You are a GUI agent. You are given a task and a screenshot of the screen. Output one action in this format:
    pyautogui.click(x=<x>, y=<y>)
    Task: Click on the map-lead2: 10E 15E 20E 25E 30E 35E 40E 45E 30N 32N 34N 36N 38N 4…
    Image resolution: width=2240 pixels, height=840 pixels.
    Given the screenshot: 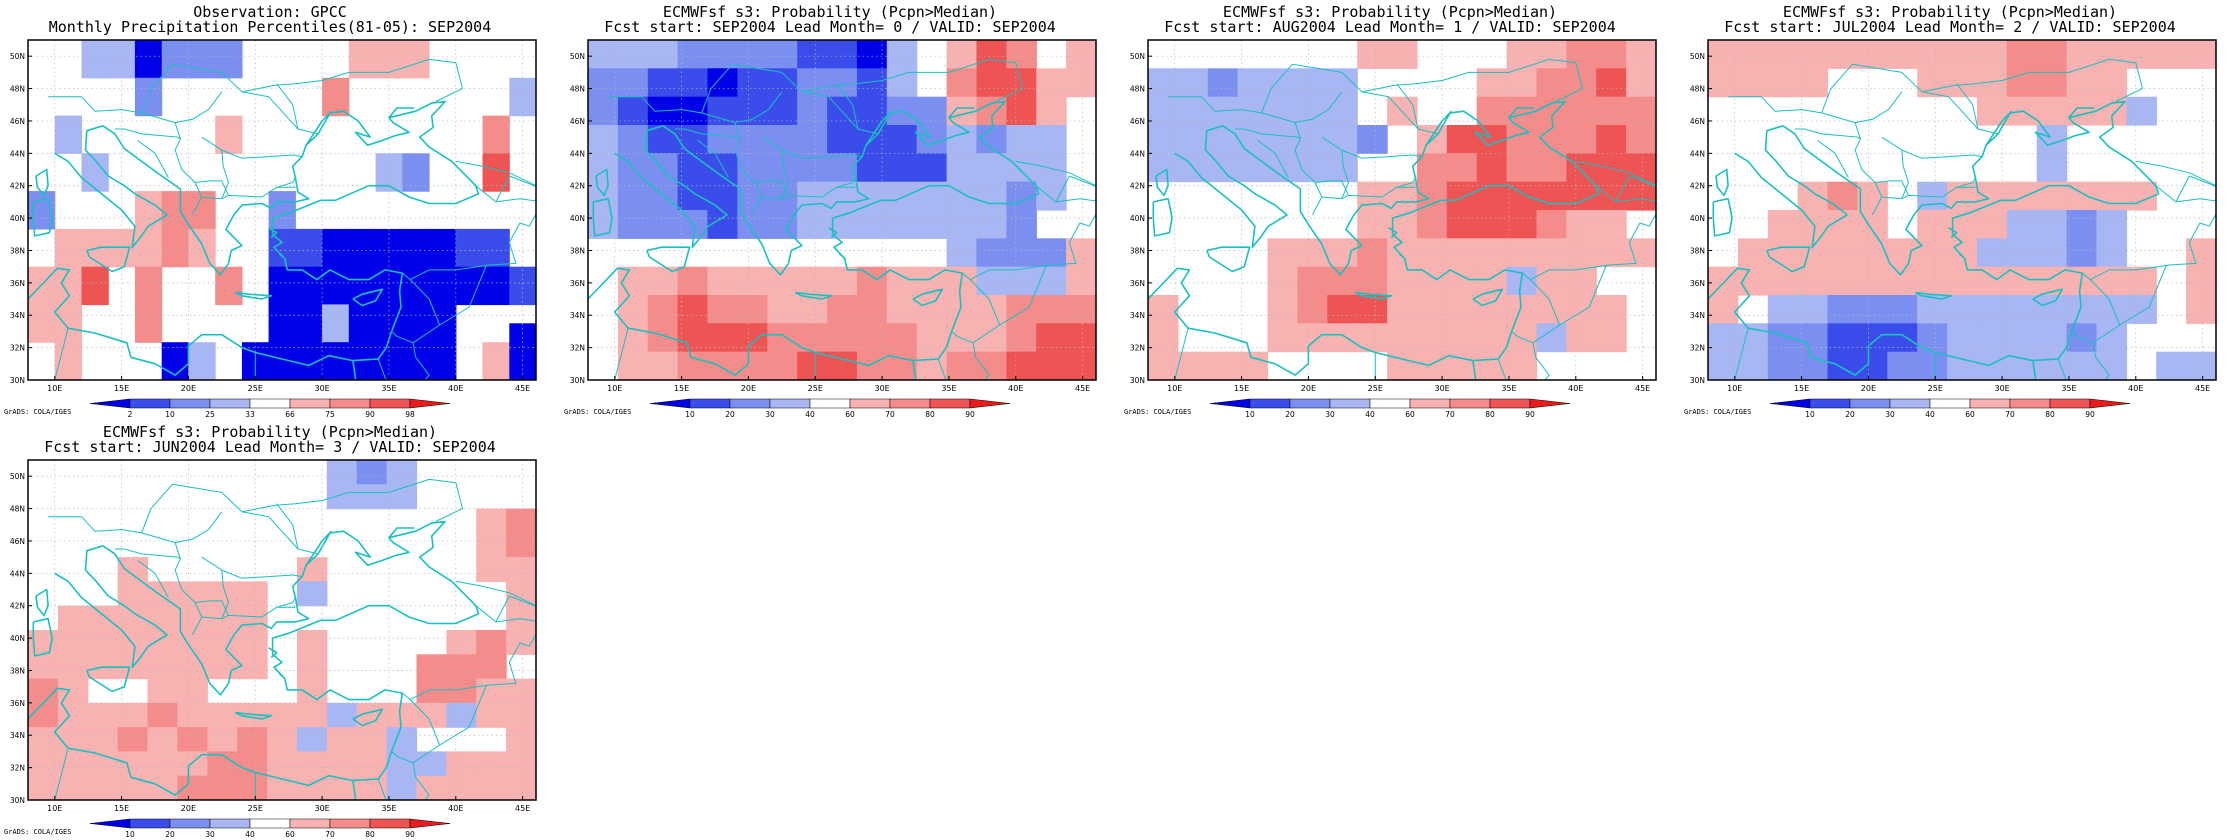 What is the action you would take?
    pyautogui.click(x=1953, y=229)
    